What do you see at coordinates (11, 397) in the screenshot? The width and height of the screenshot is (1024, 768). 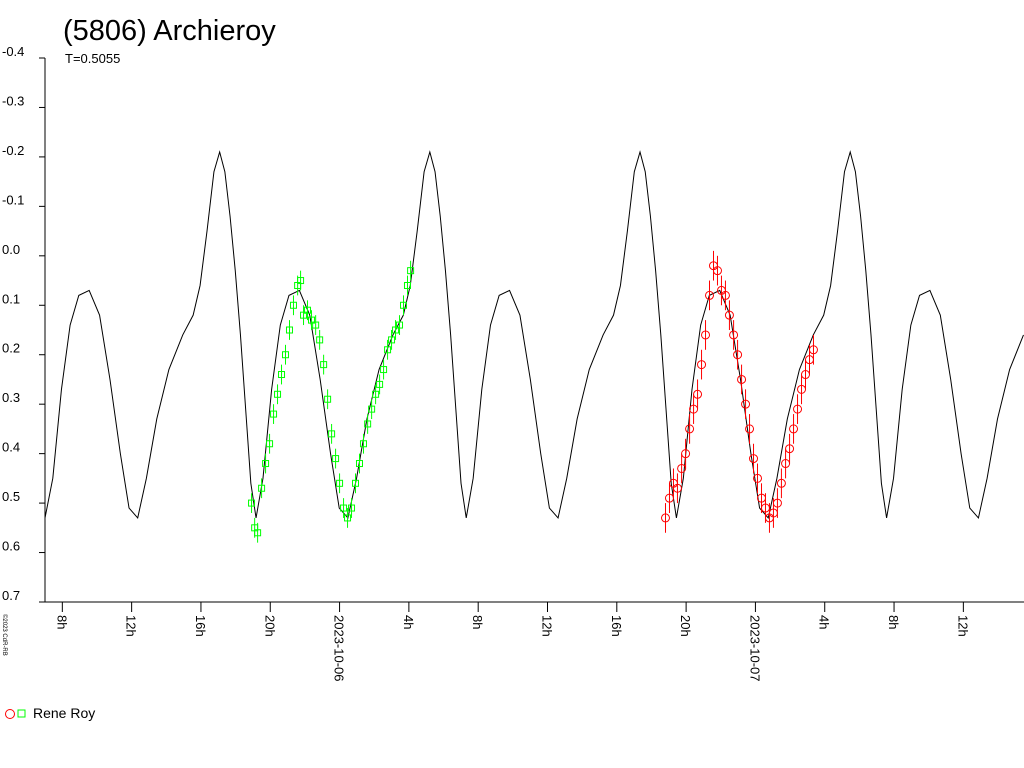 I see `y-tick-label: 0.3` at bounding box center [11, 397].